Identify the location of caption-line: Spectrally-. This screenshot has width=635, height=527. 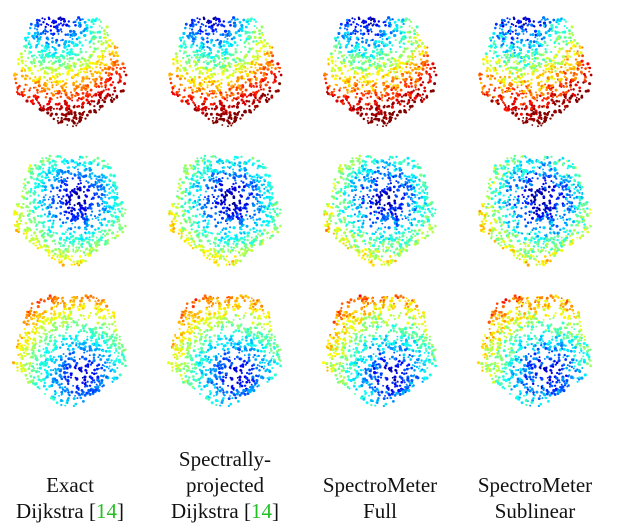
(225, 459).